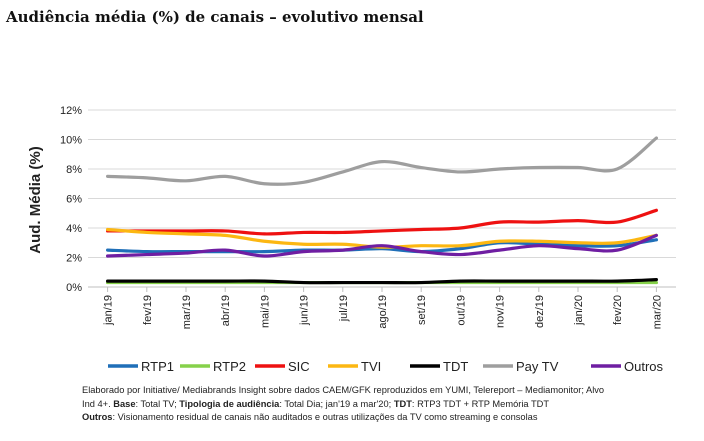 Image resolution: width=704 pixels, height=441 pixels. What do you see at coordinates (157, 366) in the screenshot?
I see `legend-label: RTP1` at bounding box center [157, 366].